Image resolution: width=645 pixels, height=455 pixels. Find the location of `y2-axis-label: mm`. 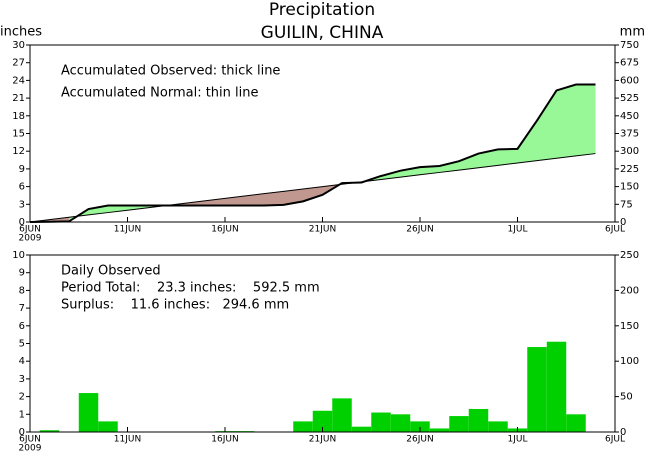

y2-axis-label: mm is located at coordinates (632, 32).